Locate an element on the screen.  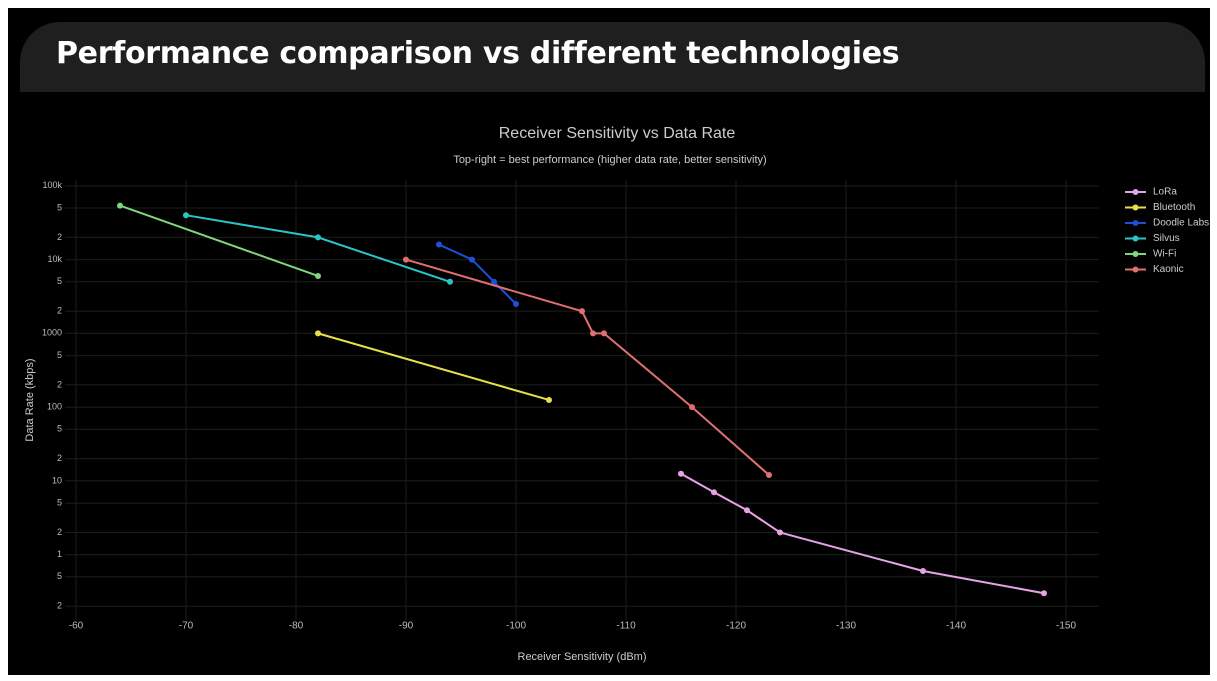
legend-label: Bluetooth is located at coordinates (1174, 207).